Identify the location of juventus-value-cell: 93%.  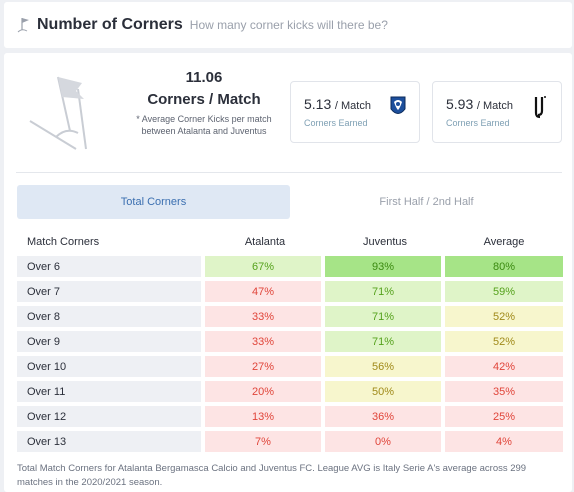
(385, 266).